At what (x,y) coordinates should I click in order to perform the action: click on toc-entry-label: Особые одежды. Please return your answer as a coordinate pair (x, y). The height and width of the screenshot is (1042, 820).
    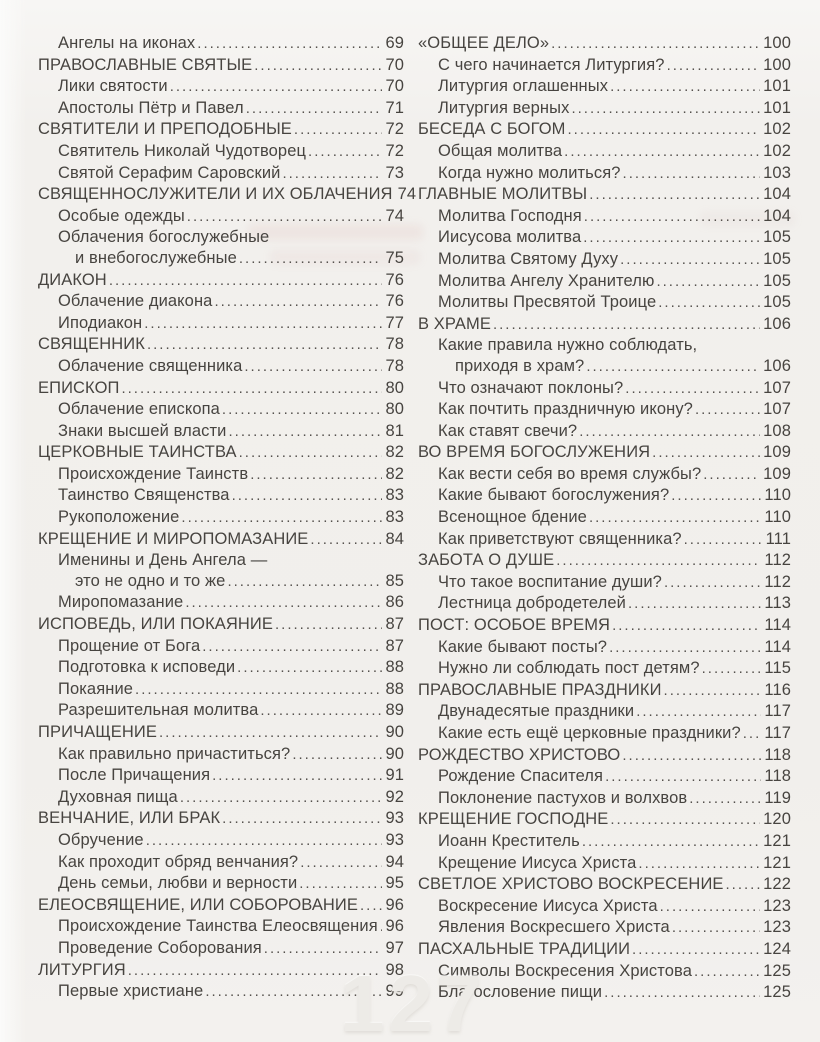
    Looking at the image, I should click on (121, 215).